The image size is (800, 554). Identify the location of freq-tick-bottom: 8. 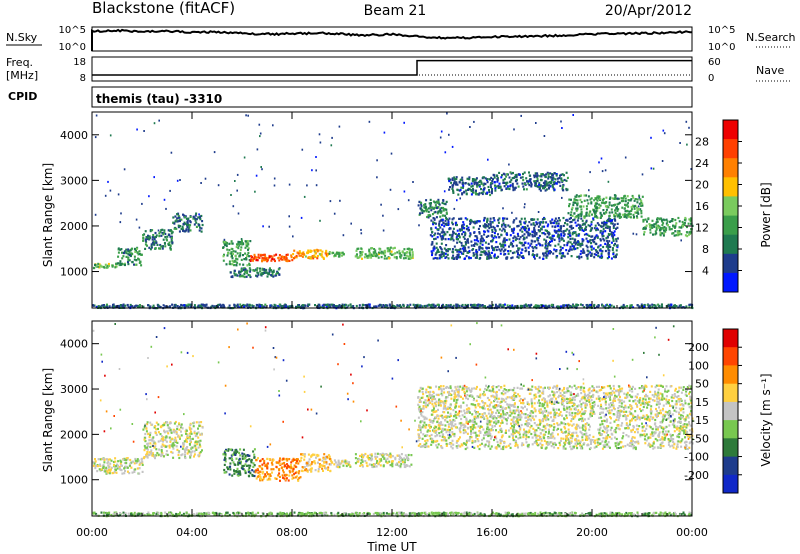
(83, 78).